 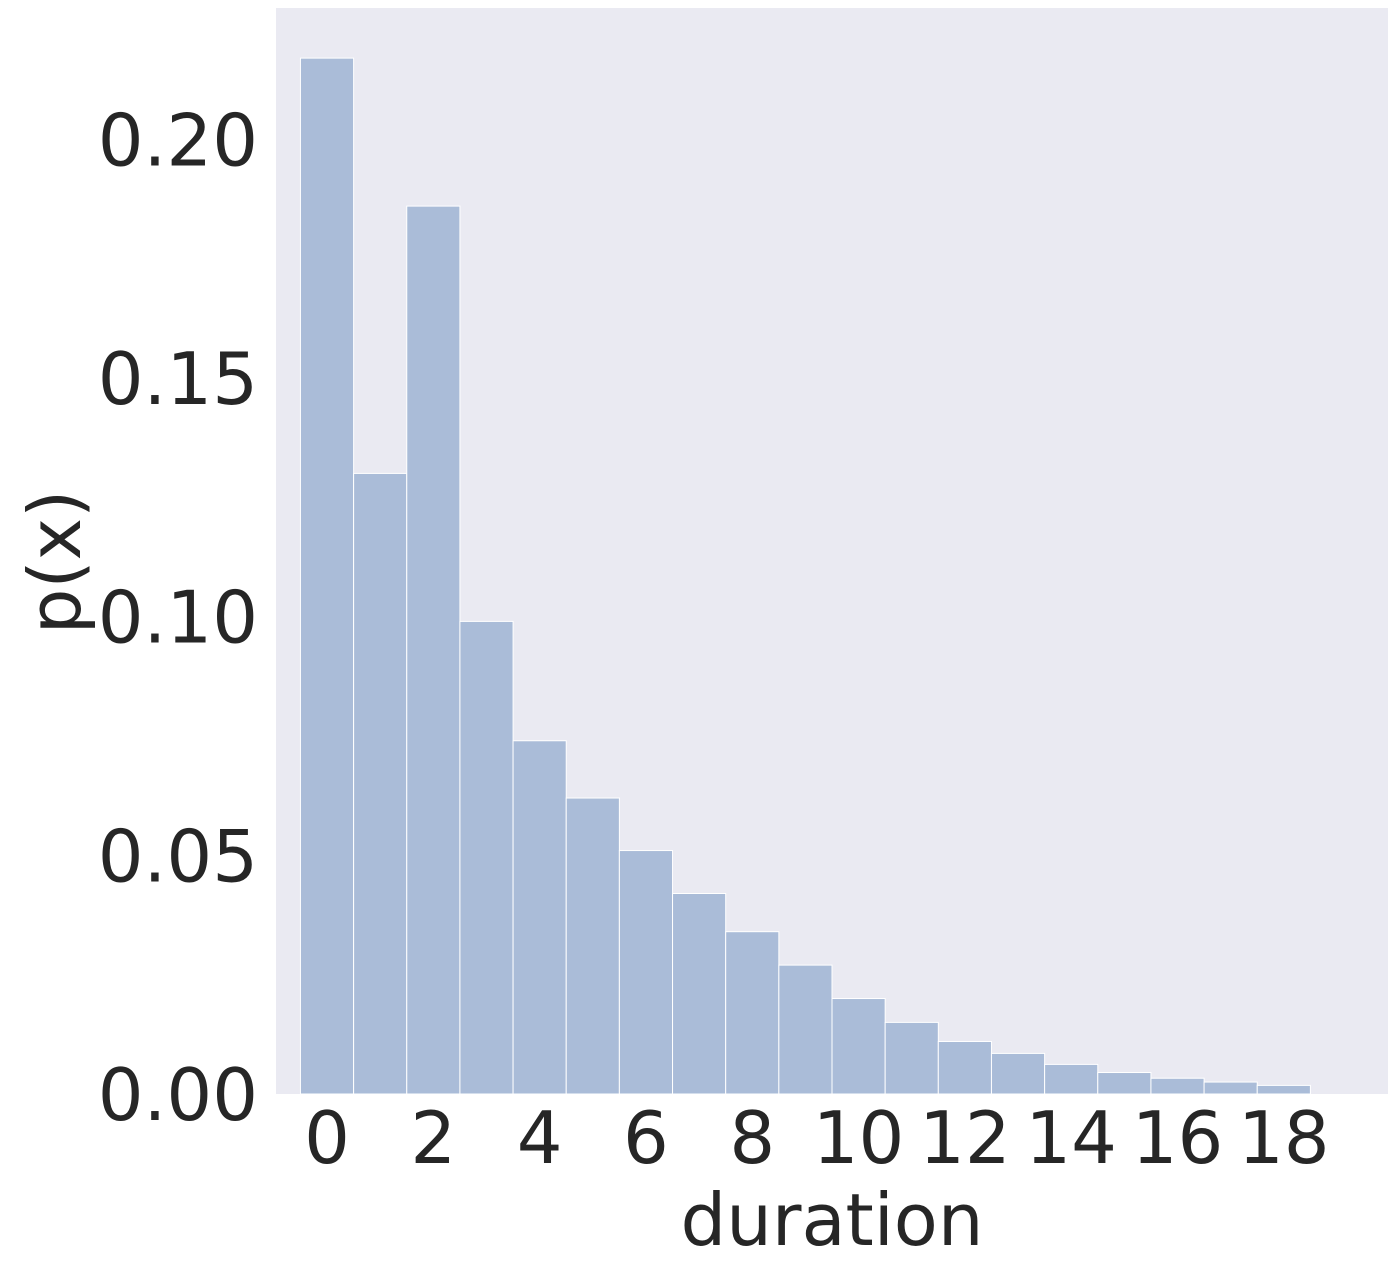 I want to click on x-tick-label: 16, so click(x=1178, y=1138).